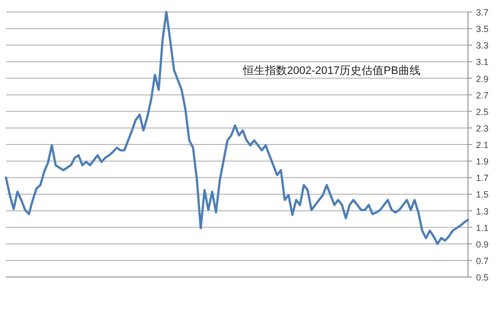 The width and height of the screenshot is (500, 333). Describe the element at coordinates (482, 79) in the screenshot. I see `ytick: 2.9` at that location.